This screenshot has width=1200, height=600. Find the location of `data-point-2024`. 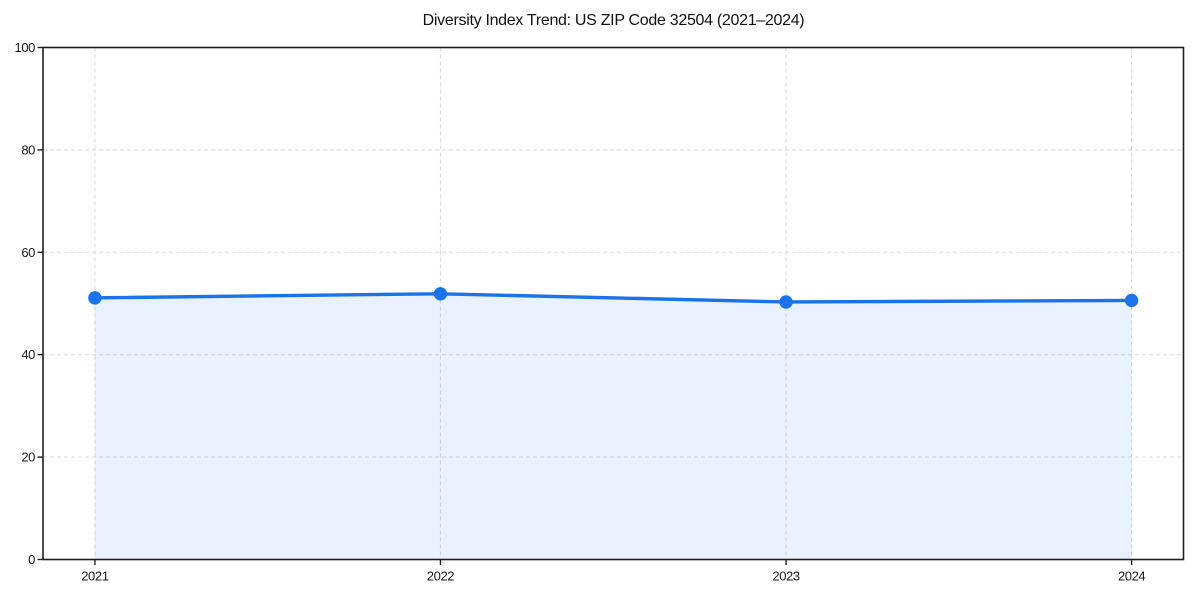

data-point-2024 is located at coordinates (1131, 300).